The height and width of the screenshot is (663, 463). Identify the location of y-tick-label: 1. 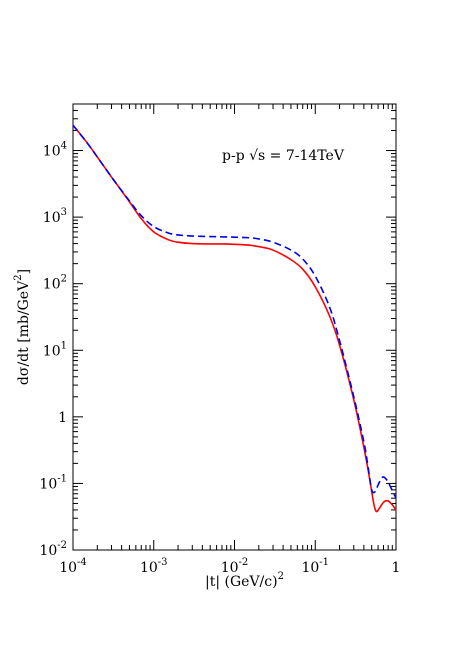
(62, 418).